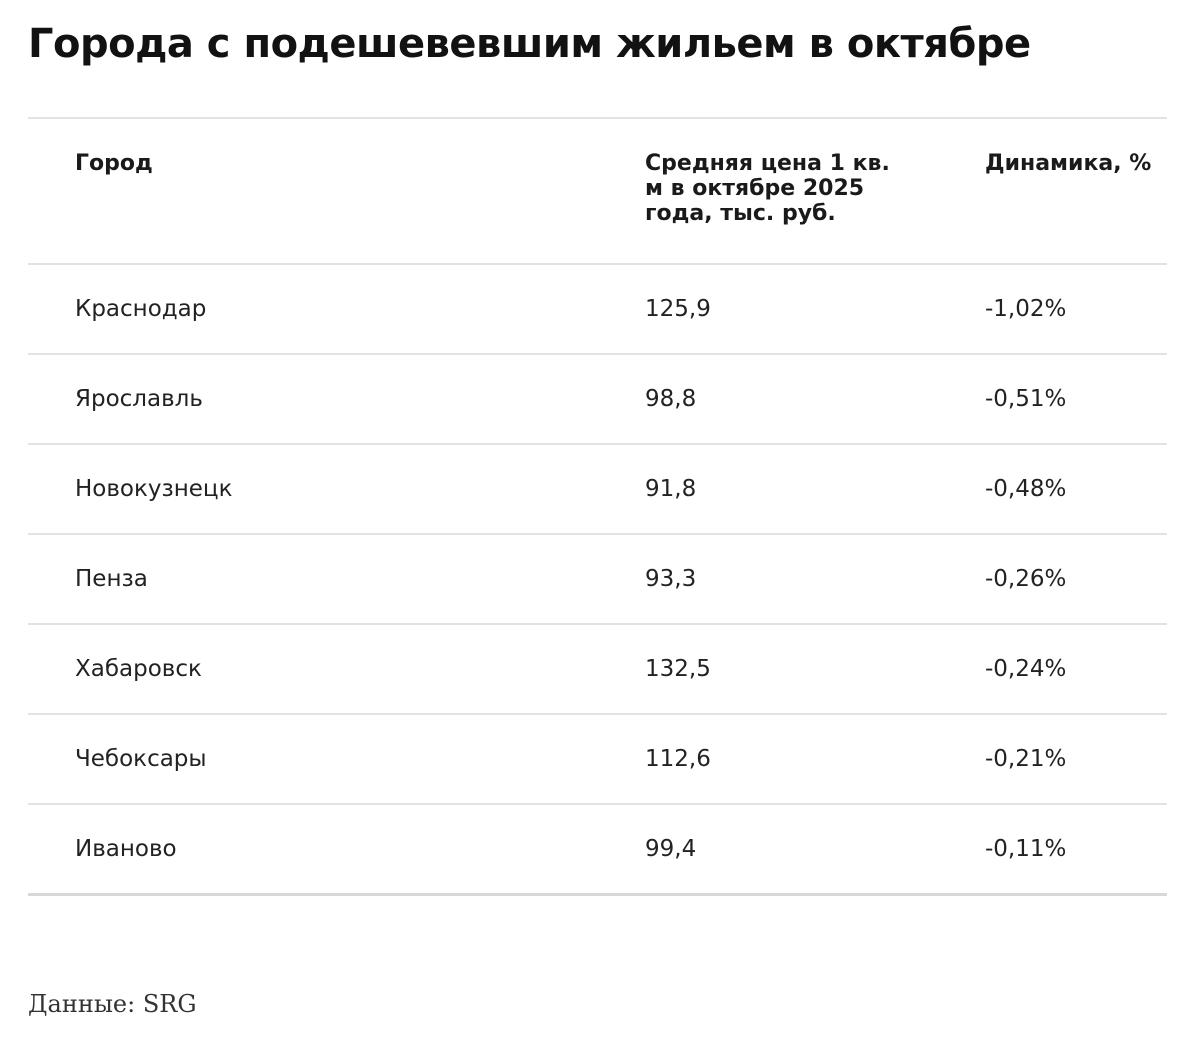 Image resolution: width=1200 pixels, height=1059 pixels. Describe the element at coordinates (597, 310) in the screenshot. I see `table-row: Краснодар 125,9 -1,02%` at that location.